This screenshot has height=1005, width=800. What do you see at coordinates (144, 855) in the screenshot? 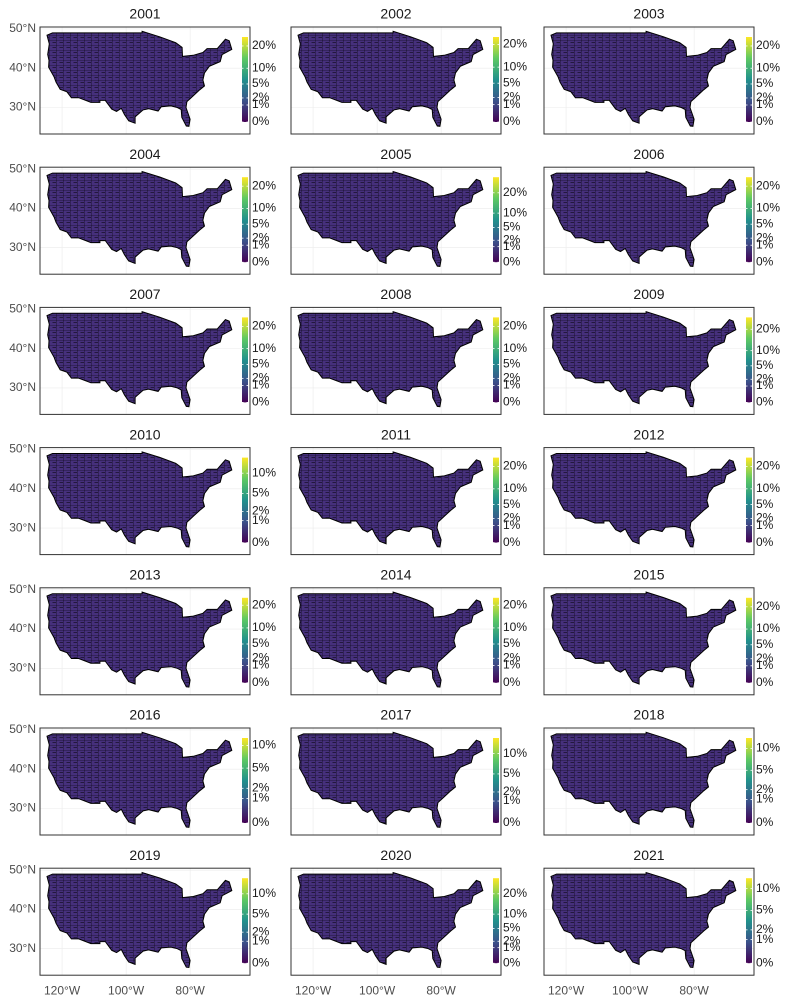
I see `panel-title: 2019` at bounding box center [144, 855].